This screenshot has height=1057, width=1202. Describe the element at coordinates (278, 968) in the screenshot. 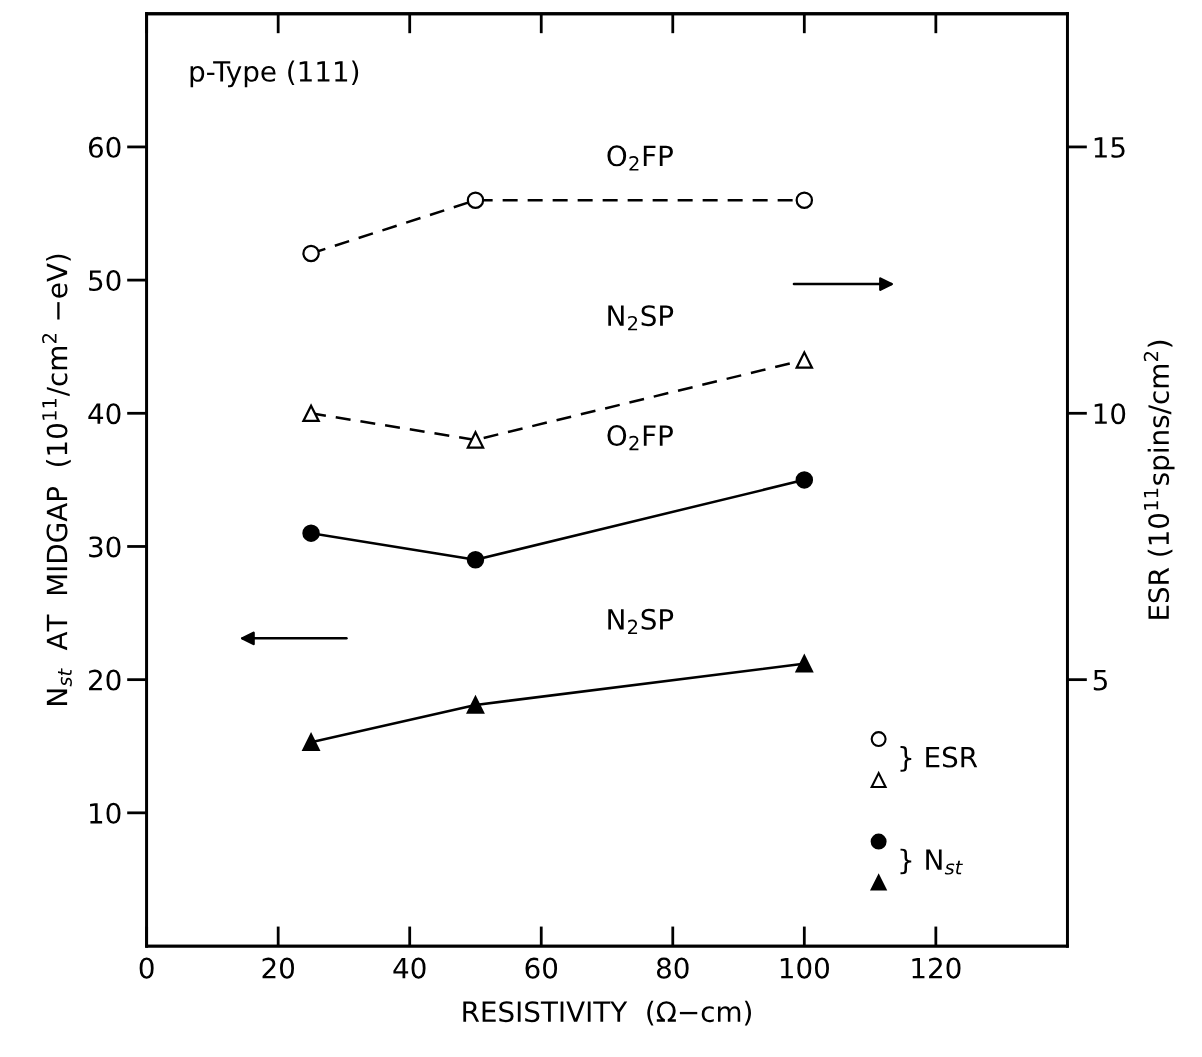

I see `x-tick-label: 20` at that location.